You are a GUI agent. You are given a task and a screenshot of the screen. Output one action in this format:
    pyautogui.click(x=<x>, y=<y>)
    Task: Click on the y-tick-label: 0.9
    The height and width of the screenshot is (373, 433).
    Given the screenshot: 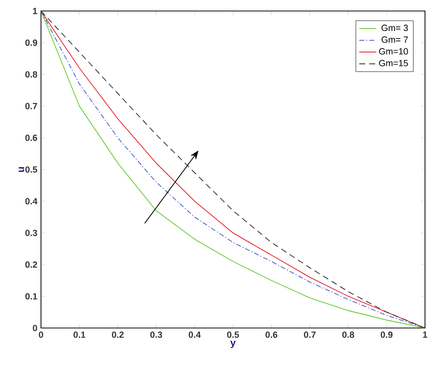 What is the action you would take?
    pyautogui.click(x=31, y=43)
    